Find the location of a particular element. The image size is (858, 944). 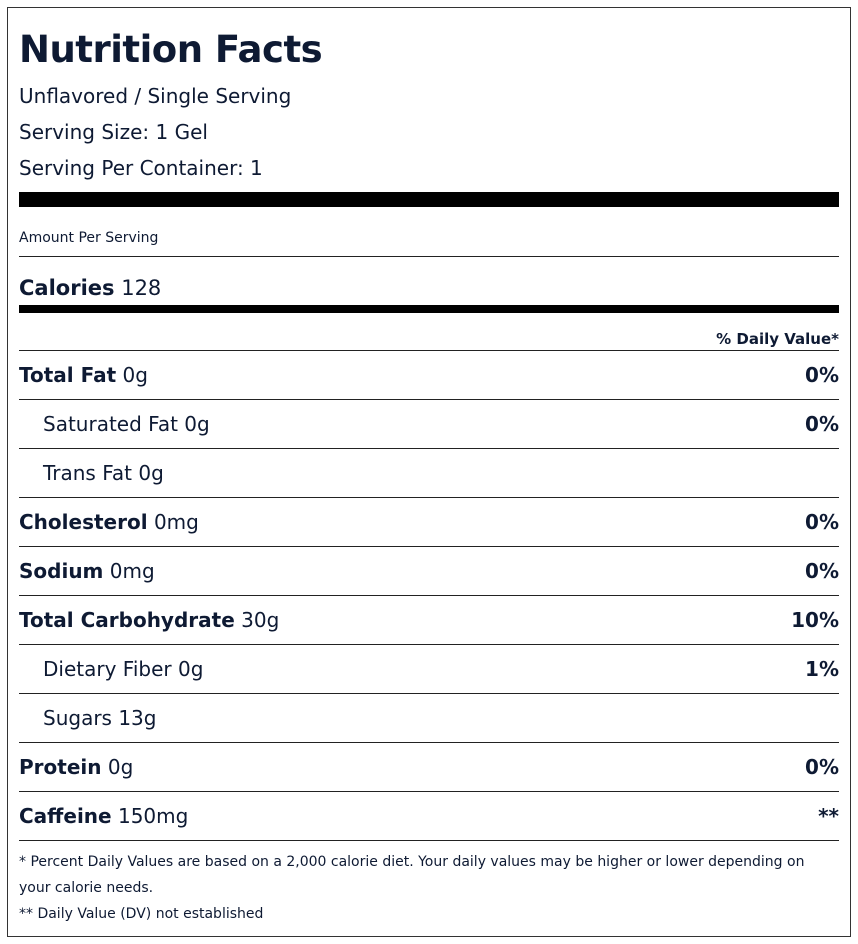

footnote: ** Daily Value (DV) not established is located at coordinates (141, 914).